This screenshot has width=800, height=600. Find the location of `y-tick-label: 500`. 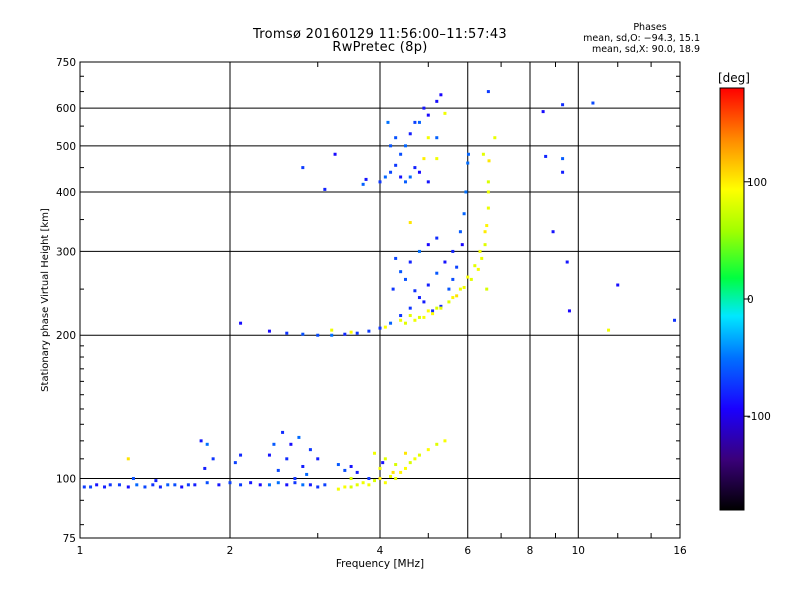

y-tick-label: 500 is located at coordinates (66, 147).